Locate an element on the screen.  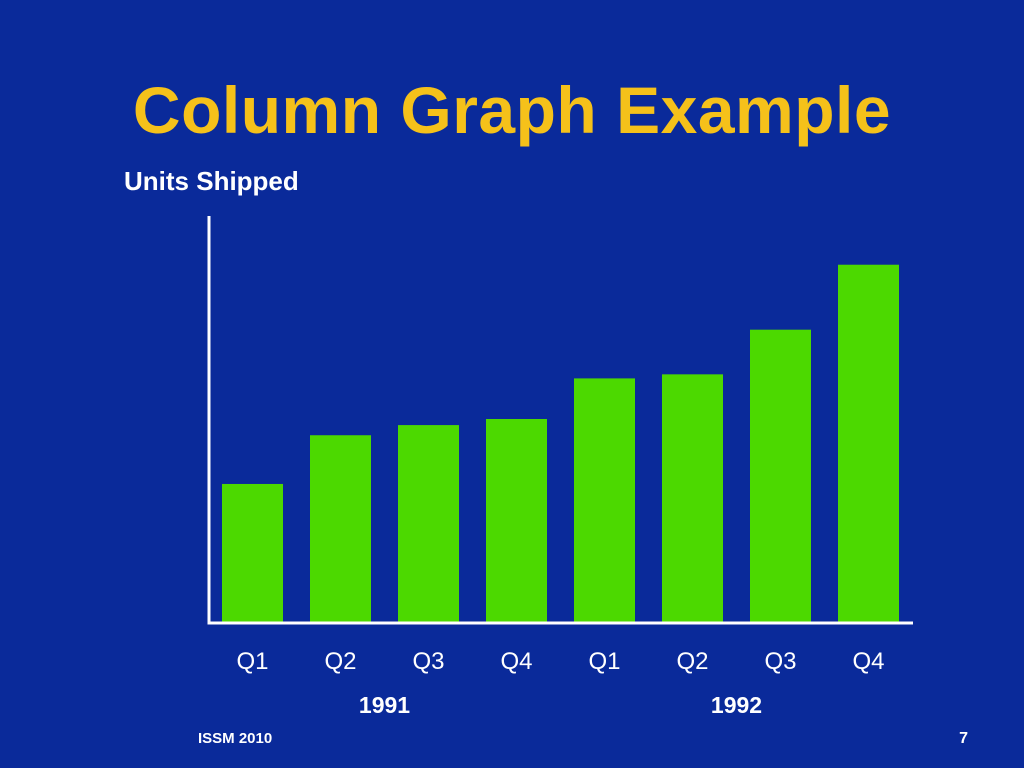
footer-text: ISSM 2010 is located at coordinates (235, 738).